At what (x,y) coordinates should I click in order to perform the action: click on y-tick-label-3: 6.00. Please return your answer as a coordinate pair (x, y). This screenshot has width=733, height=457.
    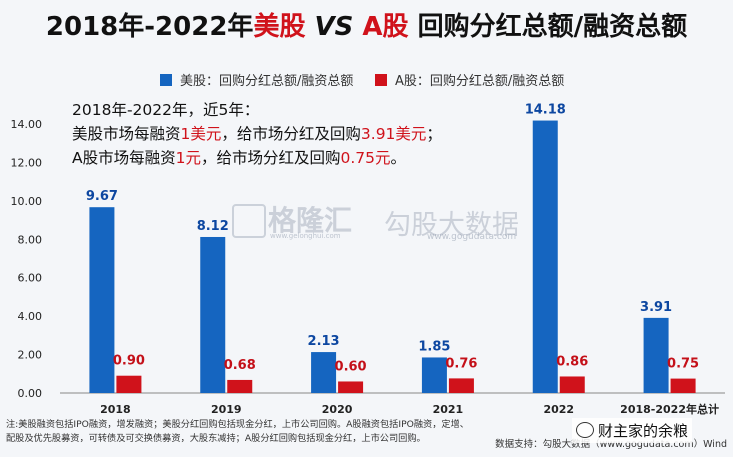
    Looking at the image, I should click on (30, 278).